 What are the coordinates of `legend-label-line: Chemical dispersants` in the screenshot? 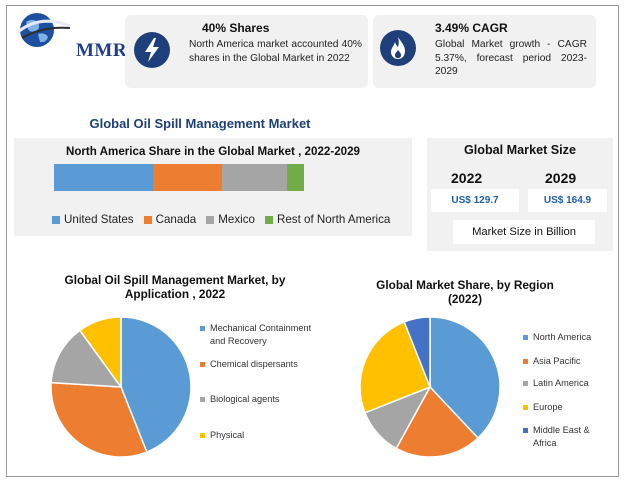 It's located at (254, 364).